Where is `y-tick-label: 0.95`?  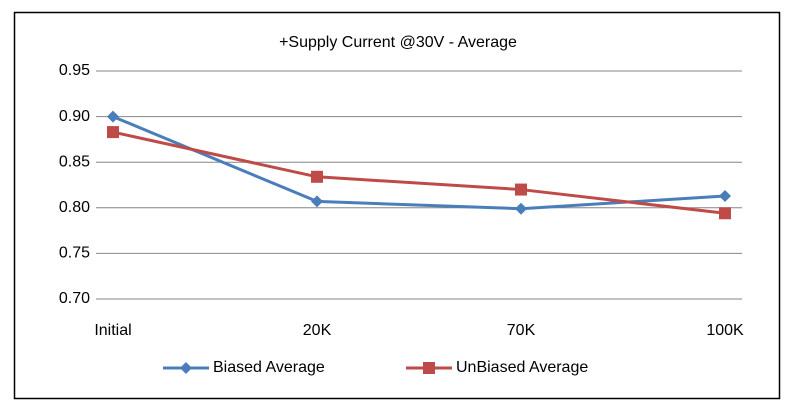
y-tick-label: 0.95 is located at coordinates (74, 70).